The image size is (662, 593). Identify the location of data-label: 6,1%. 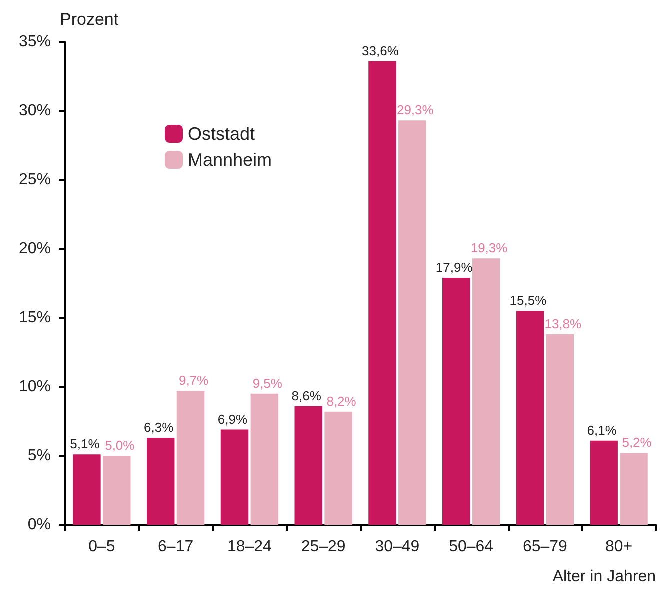
(602, 430).